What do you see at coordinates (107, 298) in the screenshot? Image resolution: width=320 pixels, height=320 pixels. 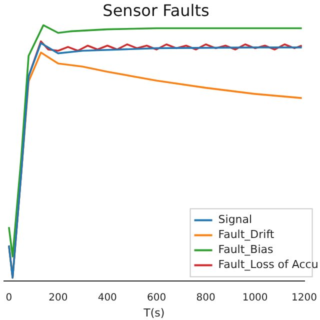 I see `x-tick-label: 400` at bounding box center [107, 298].